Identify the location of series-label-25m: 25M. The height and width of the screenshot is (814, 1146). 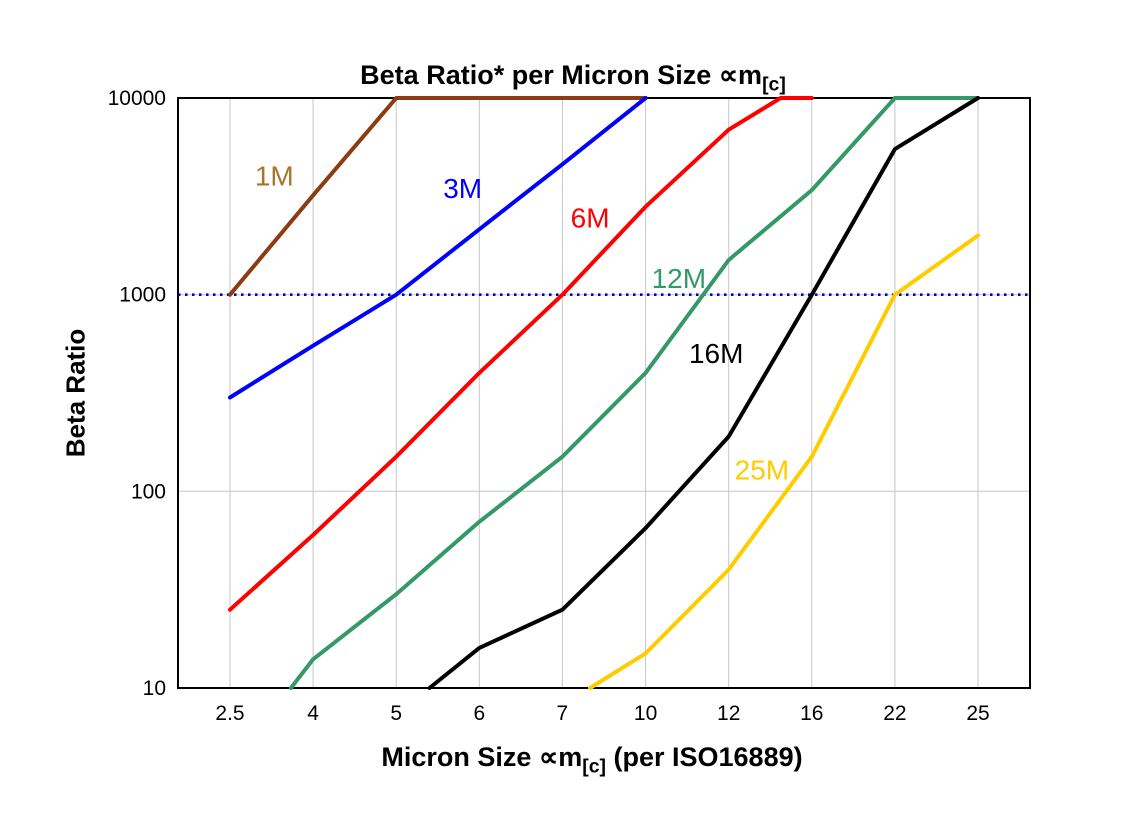
(762, 469).